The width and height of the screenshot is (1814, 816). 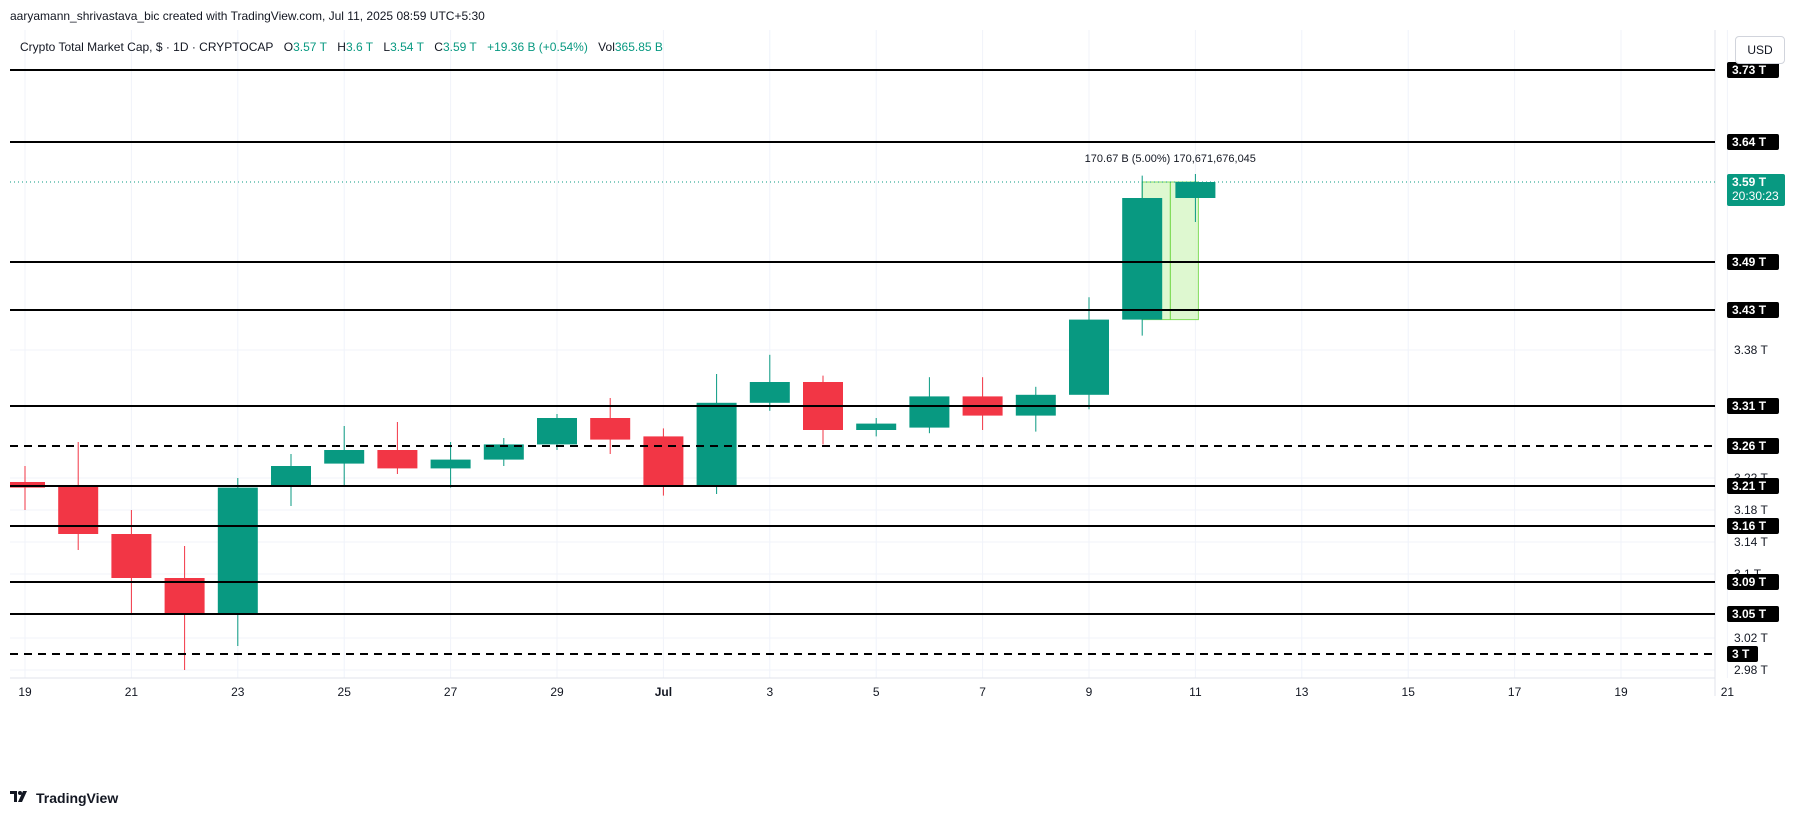 What do you see at coordinates (345, 692) in the screenshot?
I see `x-tick-label: 25` at bounding box center [345, 692].